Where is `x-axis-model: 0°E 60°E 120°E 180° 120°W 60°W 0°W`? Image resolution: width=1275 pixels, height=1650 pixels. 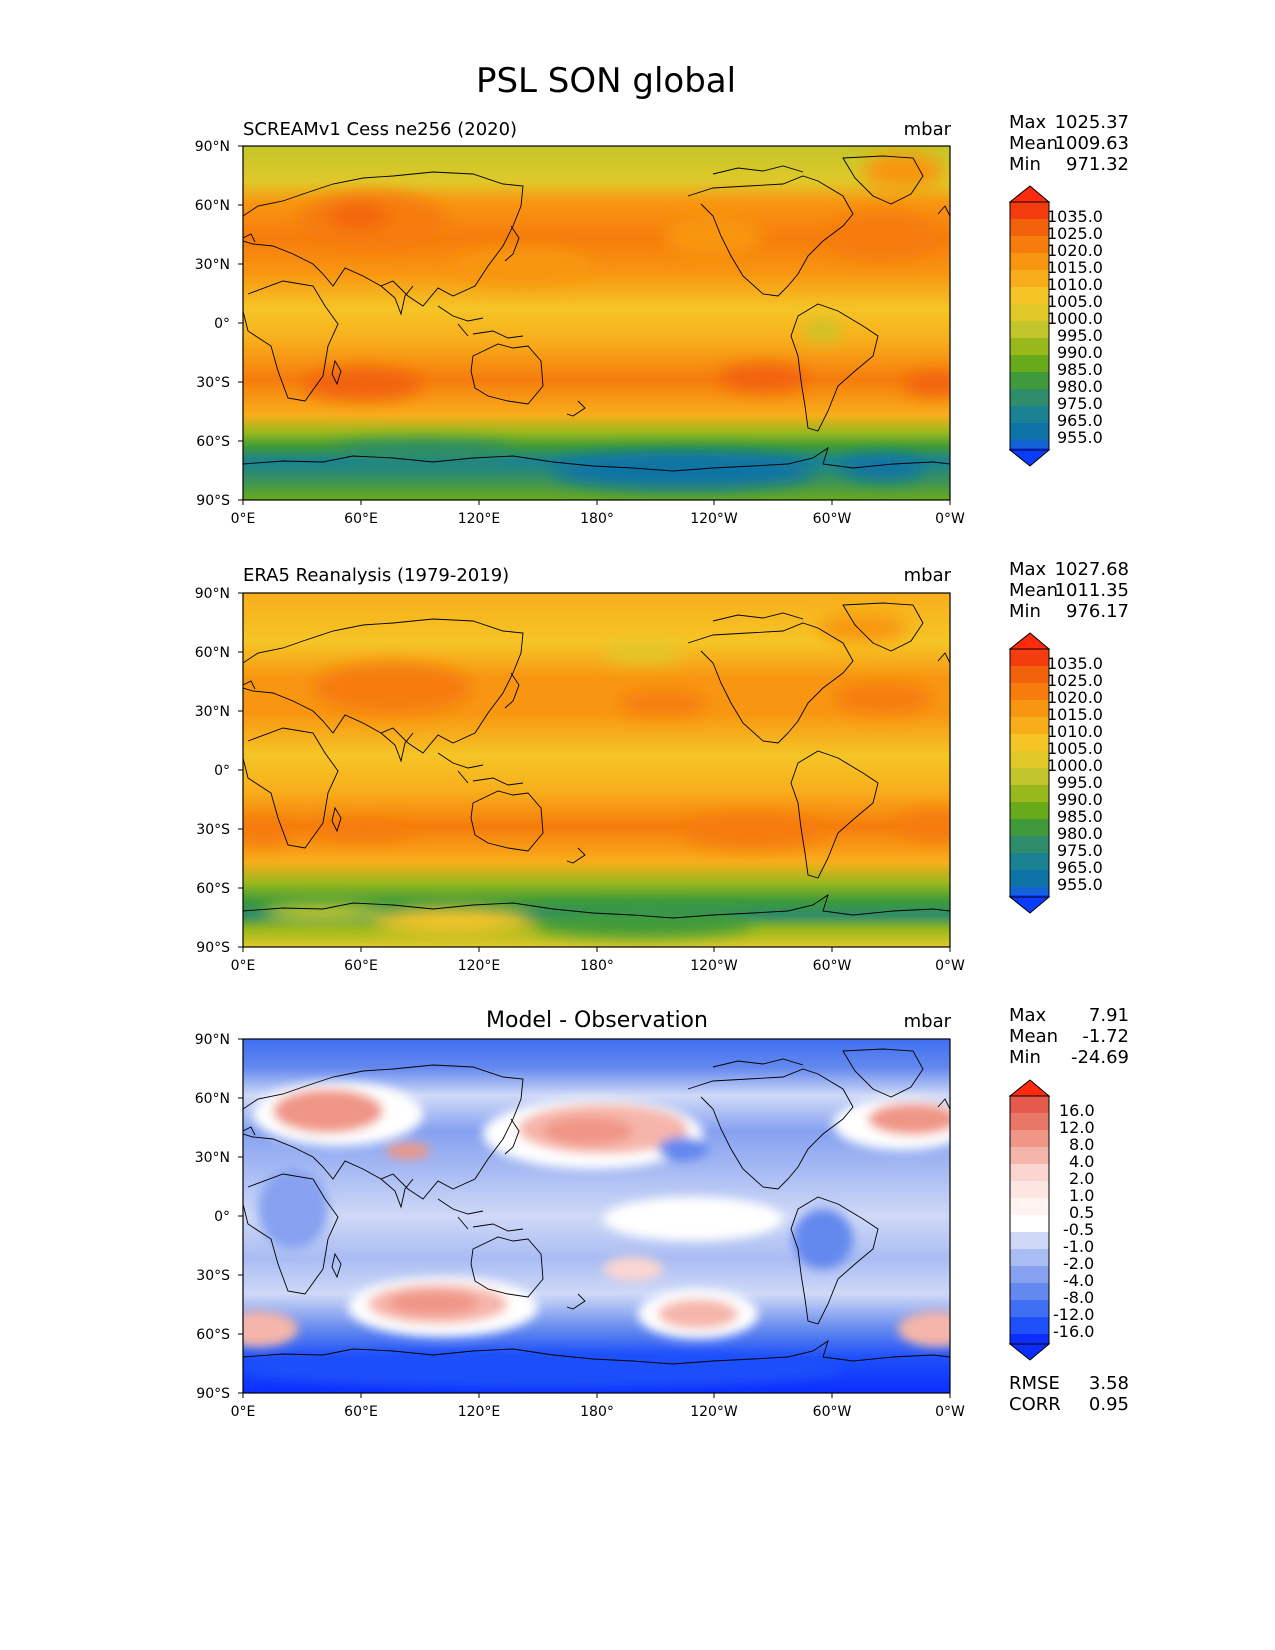 x-axis-model: 0°E 60°E 120°E 180° 120°W 60°W 0°W is located at coordinates (598, 513).